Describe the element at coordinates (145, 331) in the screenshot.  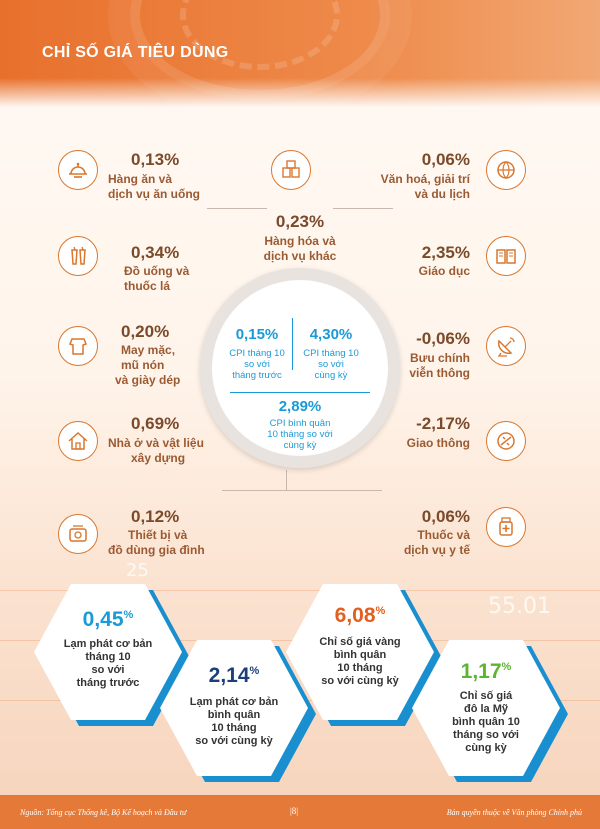
I see `clothing-percent: 0,20%` at that location.